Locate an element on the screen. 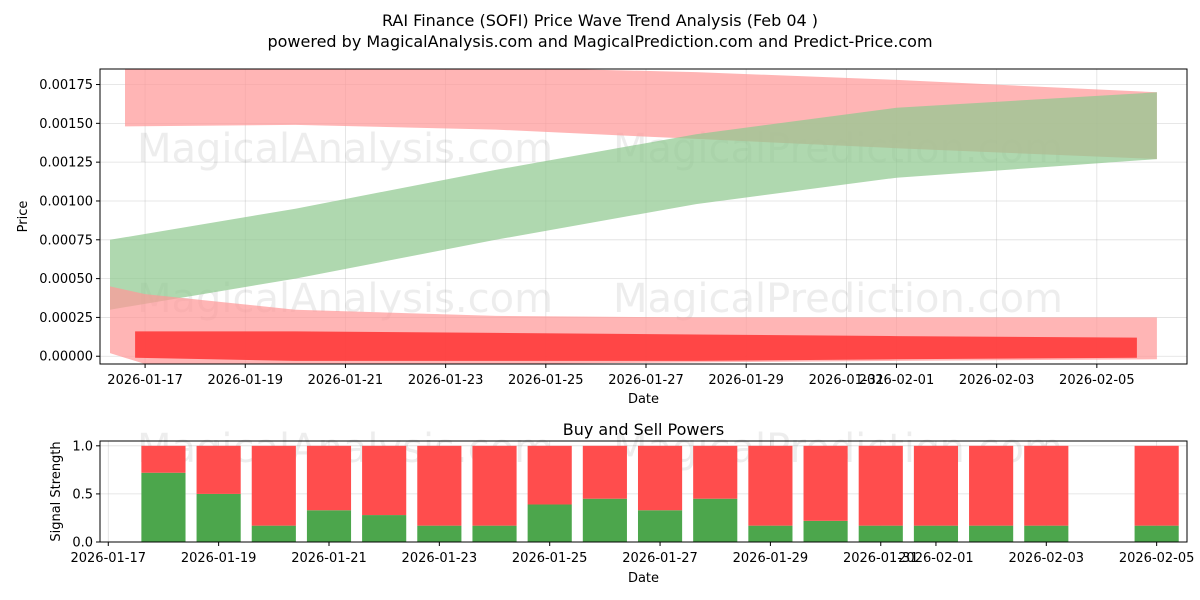 The width and height of the screenshot is (1200, 600). y-tick-label: 0.00175 is located at coordinates (66, 85).